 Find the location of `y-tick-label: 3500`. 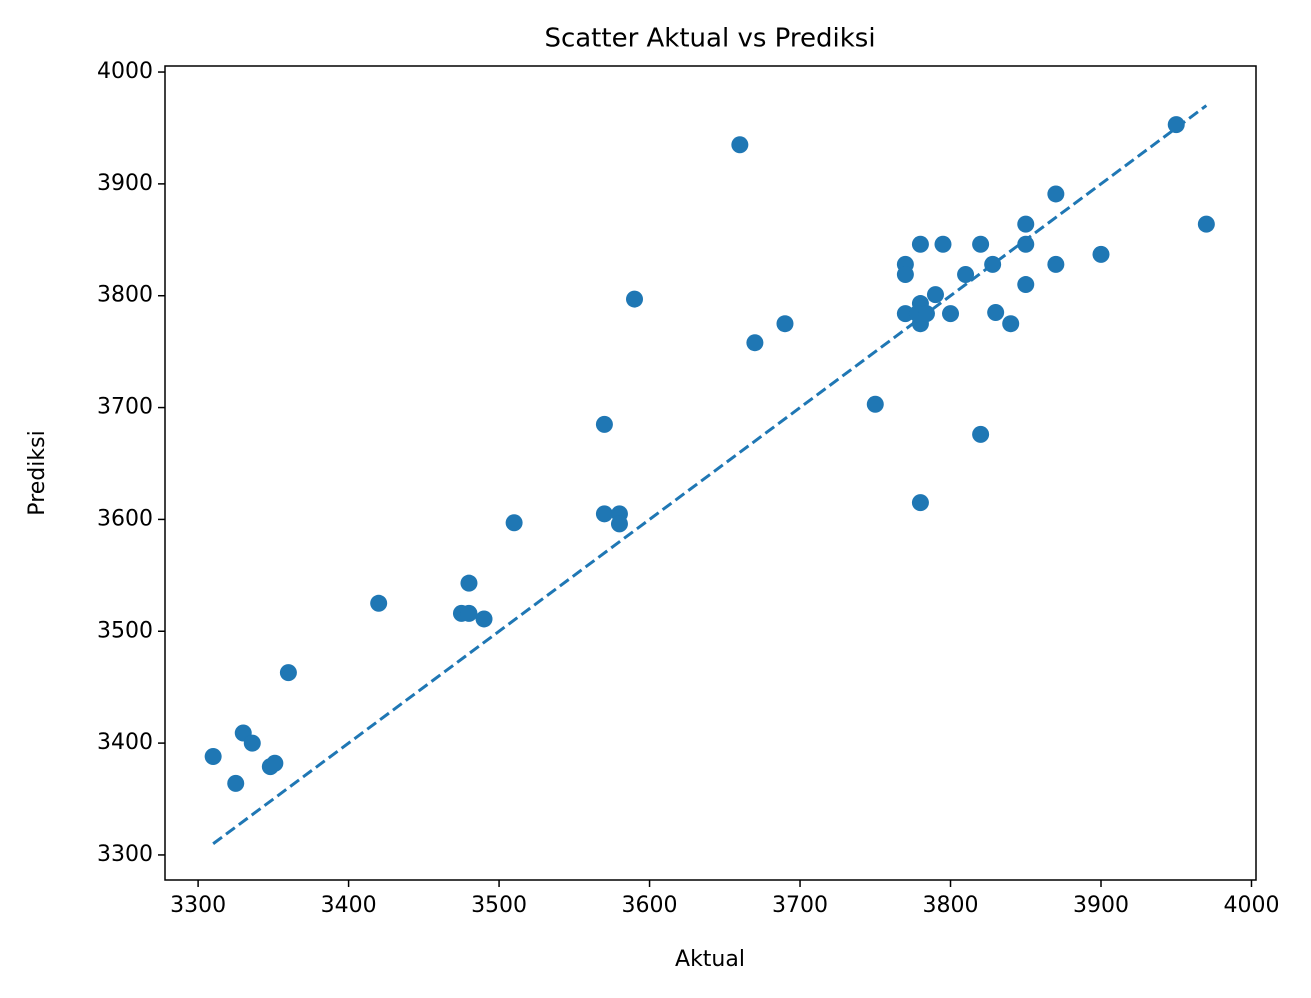

y-tick-label: 3500 is located at coordinates (125, 630).